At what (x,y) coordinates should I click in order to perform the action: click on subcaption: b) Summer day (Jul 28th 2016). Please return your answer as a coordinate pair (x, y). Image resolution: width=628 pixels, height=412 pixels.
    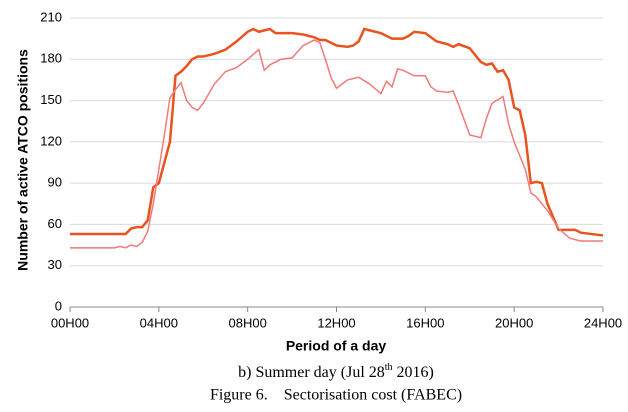
    Looking at the image, I should click on (336, 371).